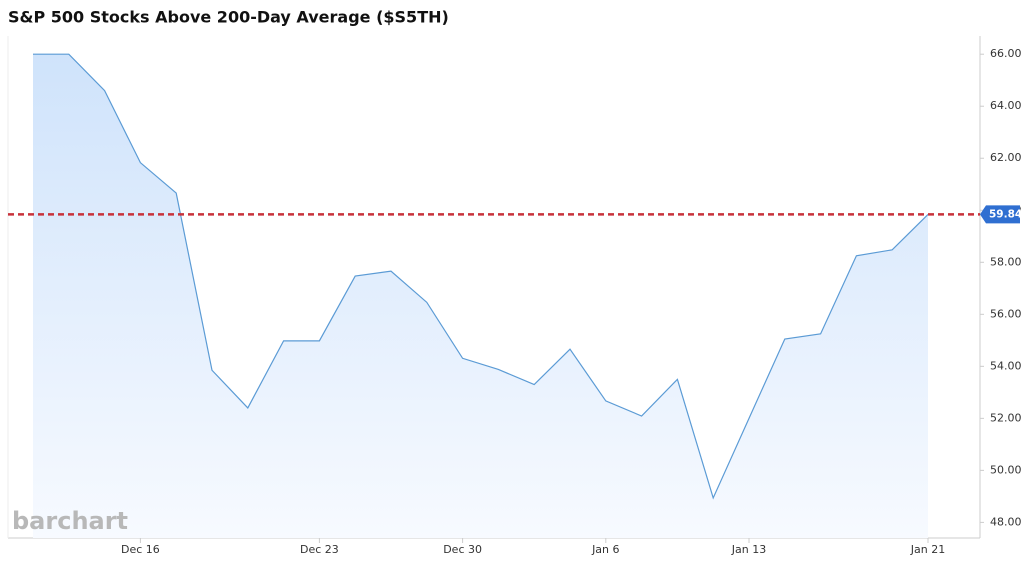 This screenshot has height=562, width=1024. I want to click on x-tick-label: Dec 23, so click(319, 549).